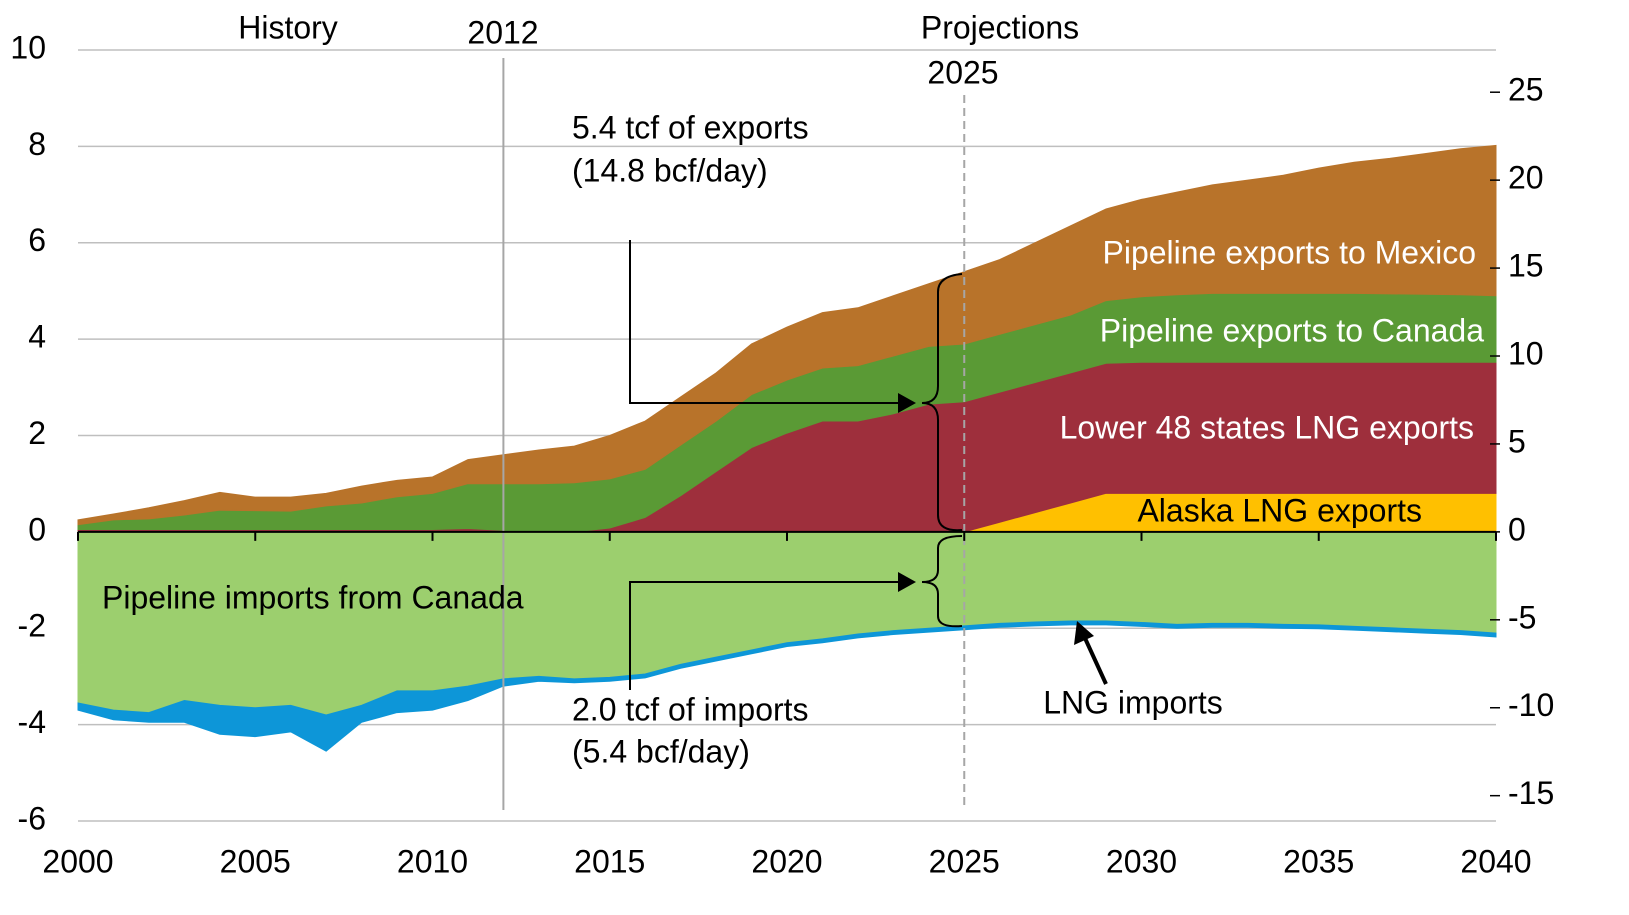 The width and height of the screenshot is (1629, 915). I want to click on vline-label: 2012, so click(502, 32).